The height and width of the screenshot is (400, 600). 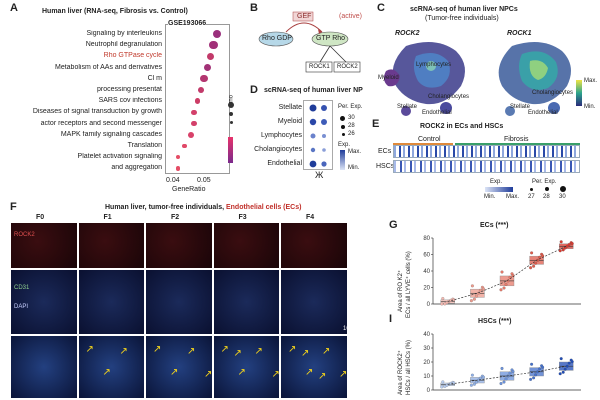 What do you see at coordinates (354, 334) in the screenshot?
I see `panel-f-scale-bar` at bounding box center [354, 334].